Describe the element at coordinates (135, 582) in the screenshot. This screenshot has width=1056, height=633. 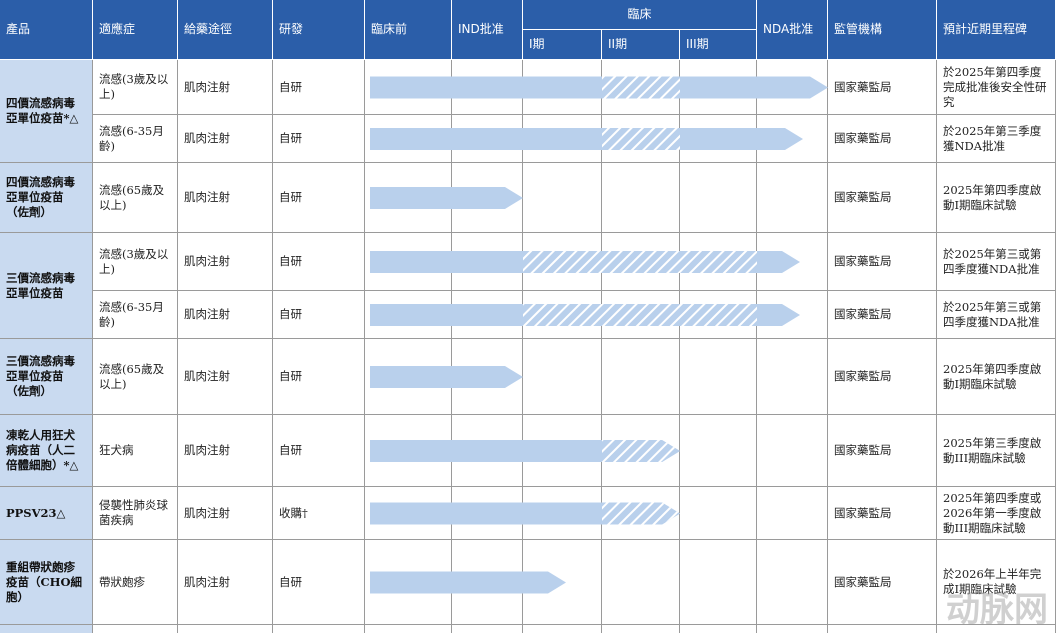
I see `indication: 帶狀皰疹` at that location.